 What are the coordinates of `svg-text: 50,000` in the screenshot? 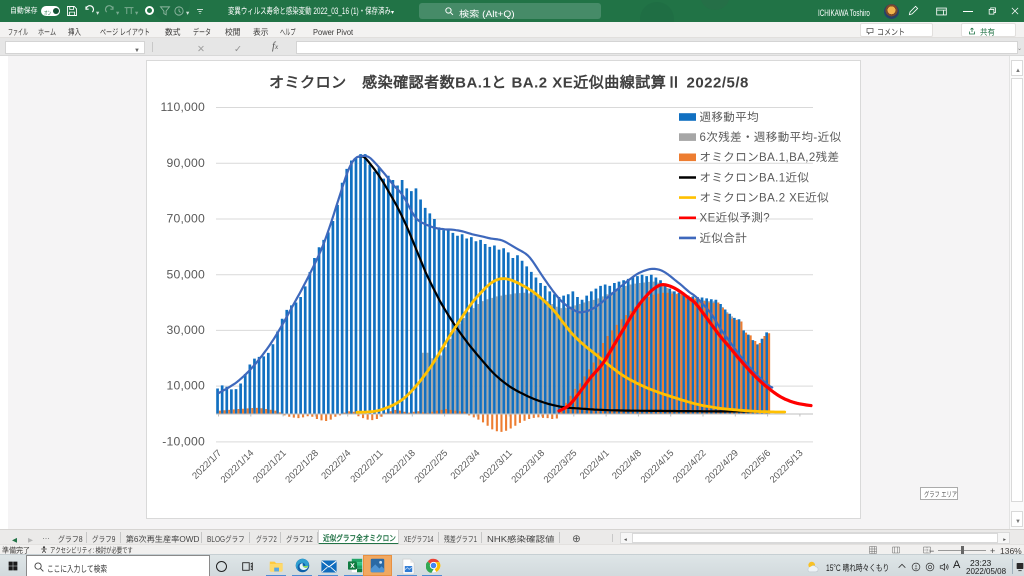 It's located at (186, 273).